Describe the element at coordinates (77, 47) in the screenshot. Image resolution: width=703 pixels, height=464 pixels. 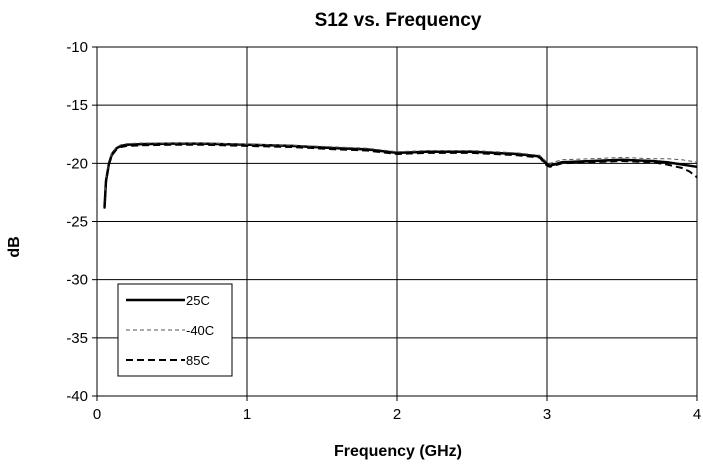
I see `y-tick-label: -10` at that location.